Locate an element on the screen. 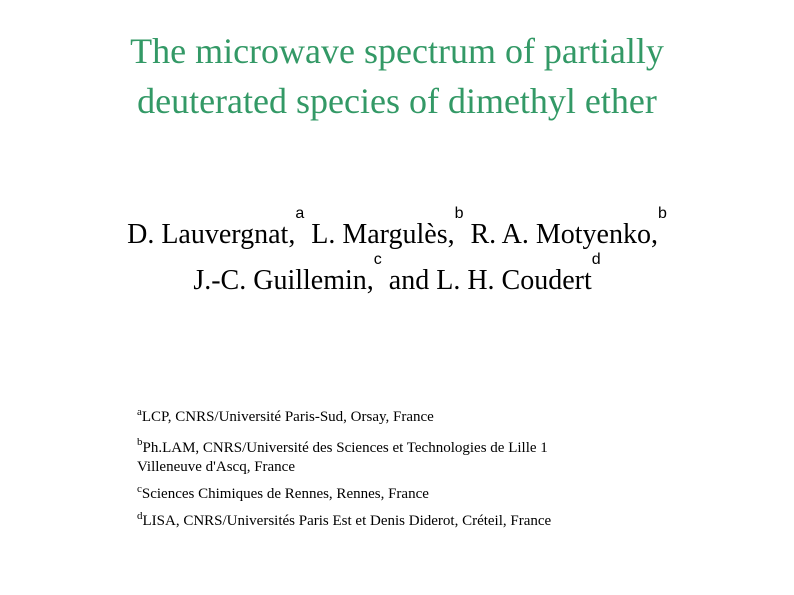 Image resolution: width=794 pixels, height=595 pixels. affiliation-mark: c is located at coordinates (139, 489).